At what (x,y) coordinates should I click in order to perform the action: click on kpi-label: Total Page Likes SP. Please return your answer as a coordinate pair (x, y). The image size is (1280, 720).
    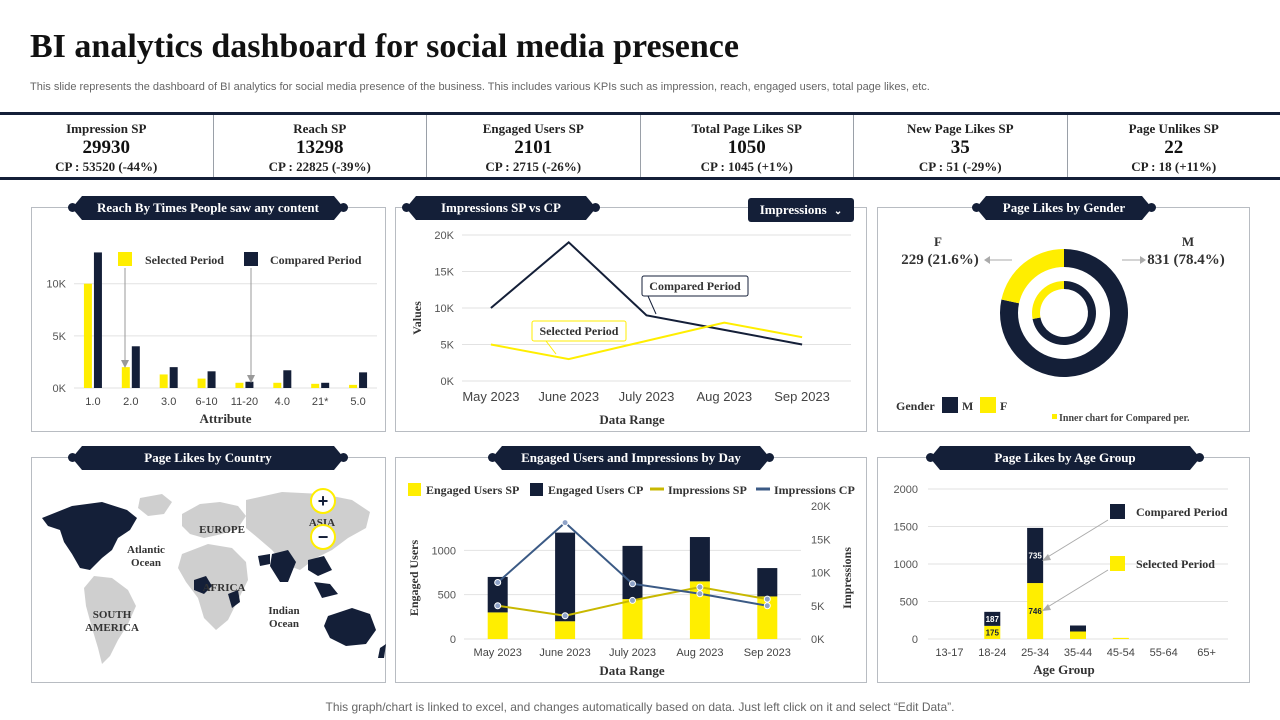
    Looking at the image, I should click on (746, 128).